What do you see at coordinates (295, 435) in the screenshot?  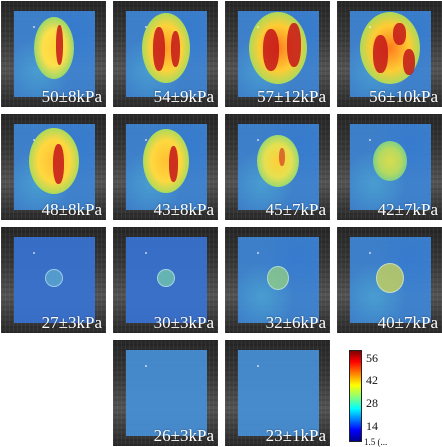 I see `stiffness-label: 23±1kPa` at bounding box center [295, 435].